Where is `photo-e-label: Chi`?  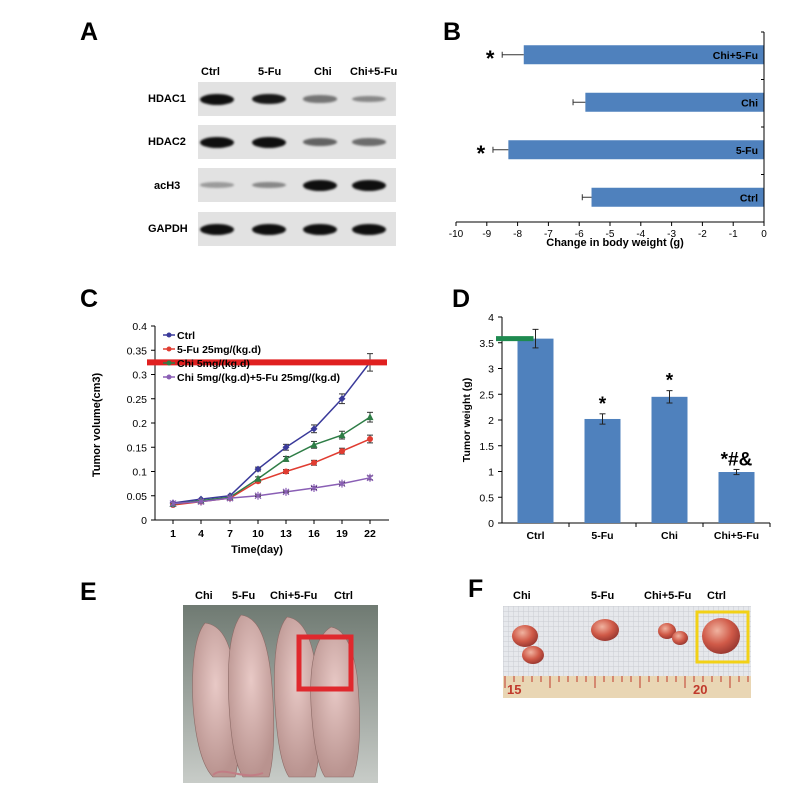 photo-e-label: Chi is located at coordinates (204, 596).